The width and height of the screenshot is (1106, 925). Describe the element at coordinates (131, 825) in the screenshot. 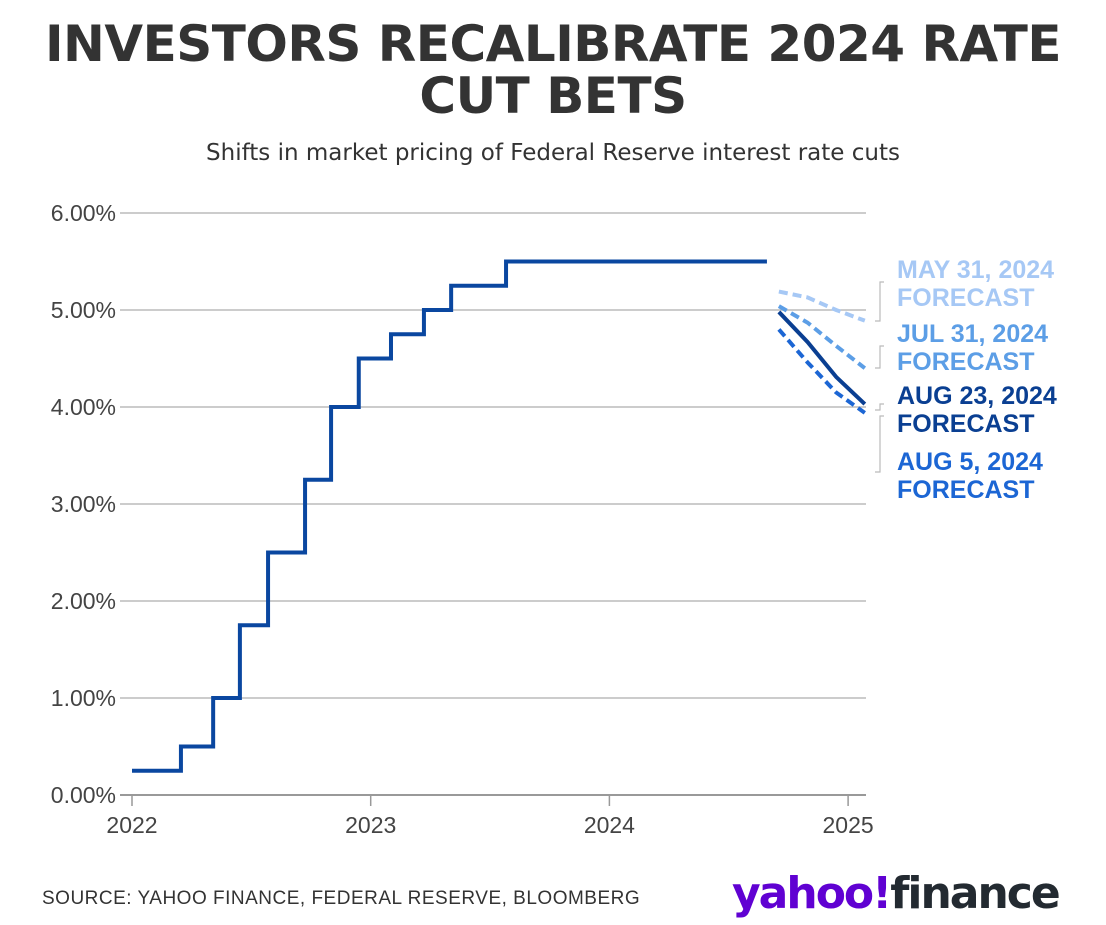

I see `x-tick-label: 2022` at that location.